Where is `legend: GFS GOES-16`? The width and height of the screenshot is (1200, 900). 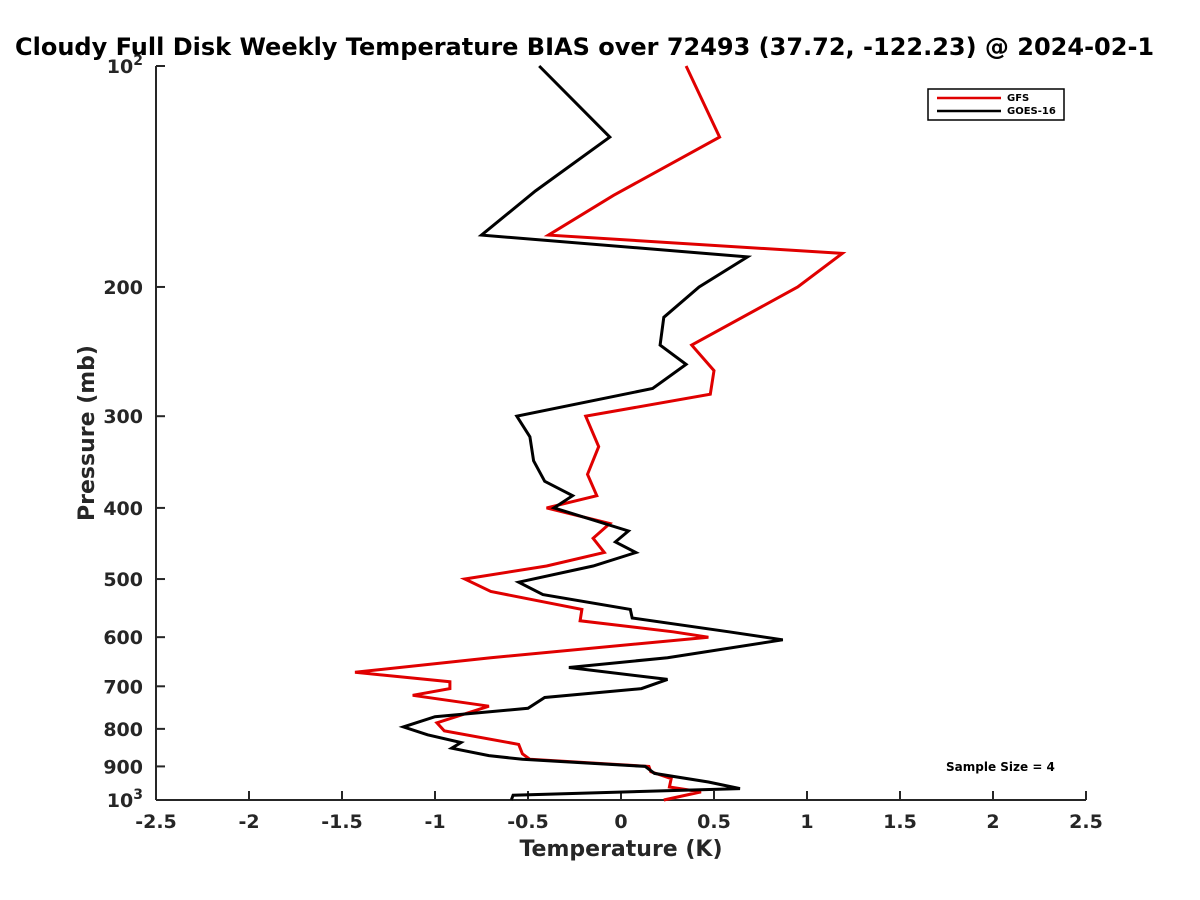
legend: GFS GOES-16 is located at coordinates (996, 104).